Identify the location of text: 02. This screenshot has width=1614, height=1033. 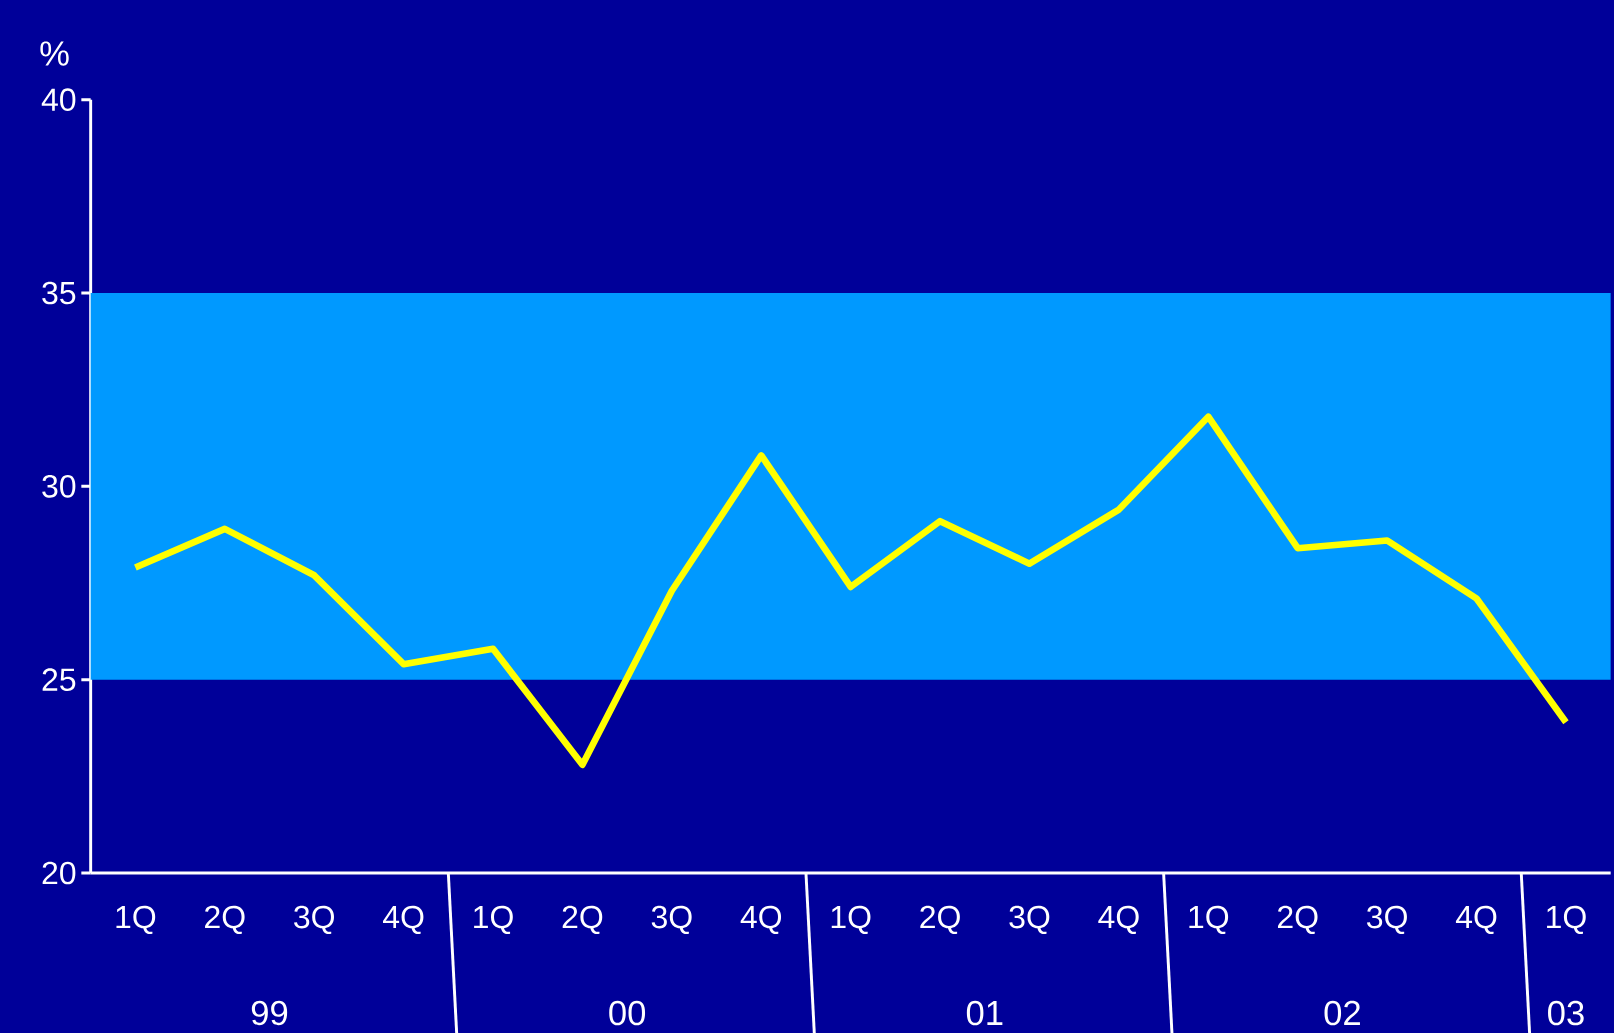
(1342, 1013).